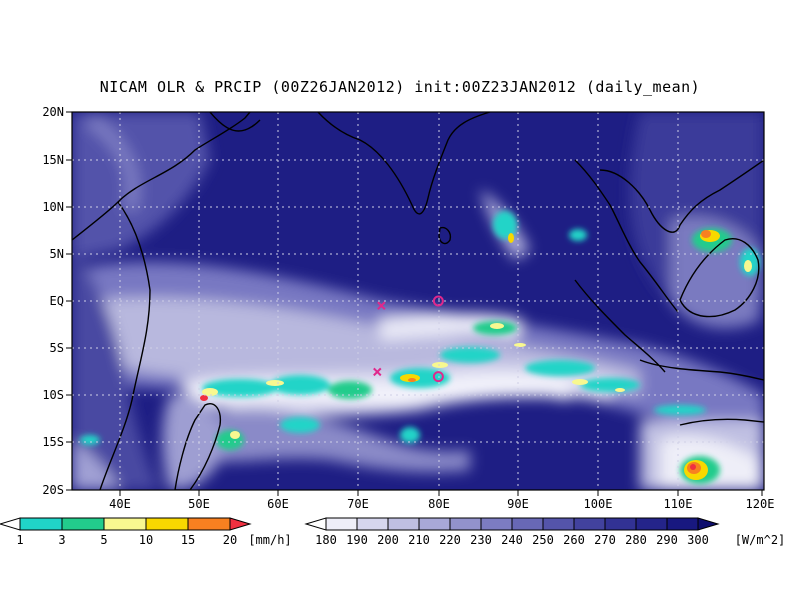 This screenshot has height=600, width=800. Describe the element at coordinates (518, 504) in the screenshot. I see `lon-tick-label: 90E` at that location.